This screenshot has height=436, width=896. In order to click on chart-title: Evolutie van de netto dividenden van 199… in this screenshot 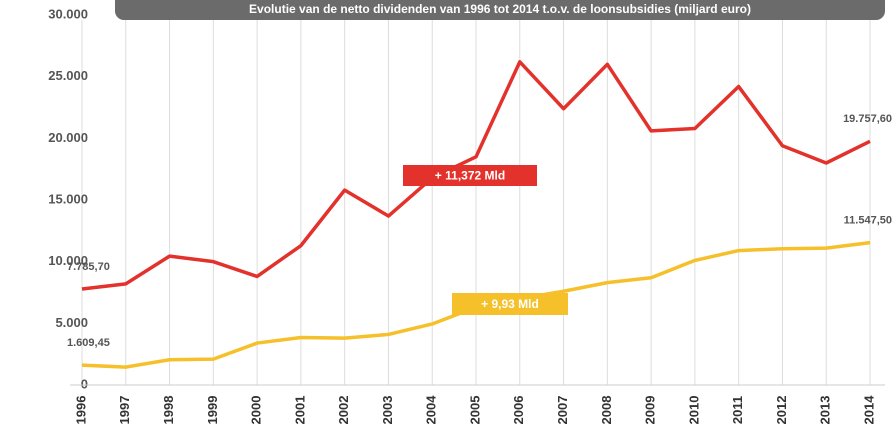, I will do `click(500, 9)`.